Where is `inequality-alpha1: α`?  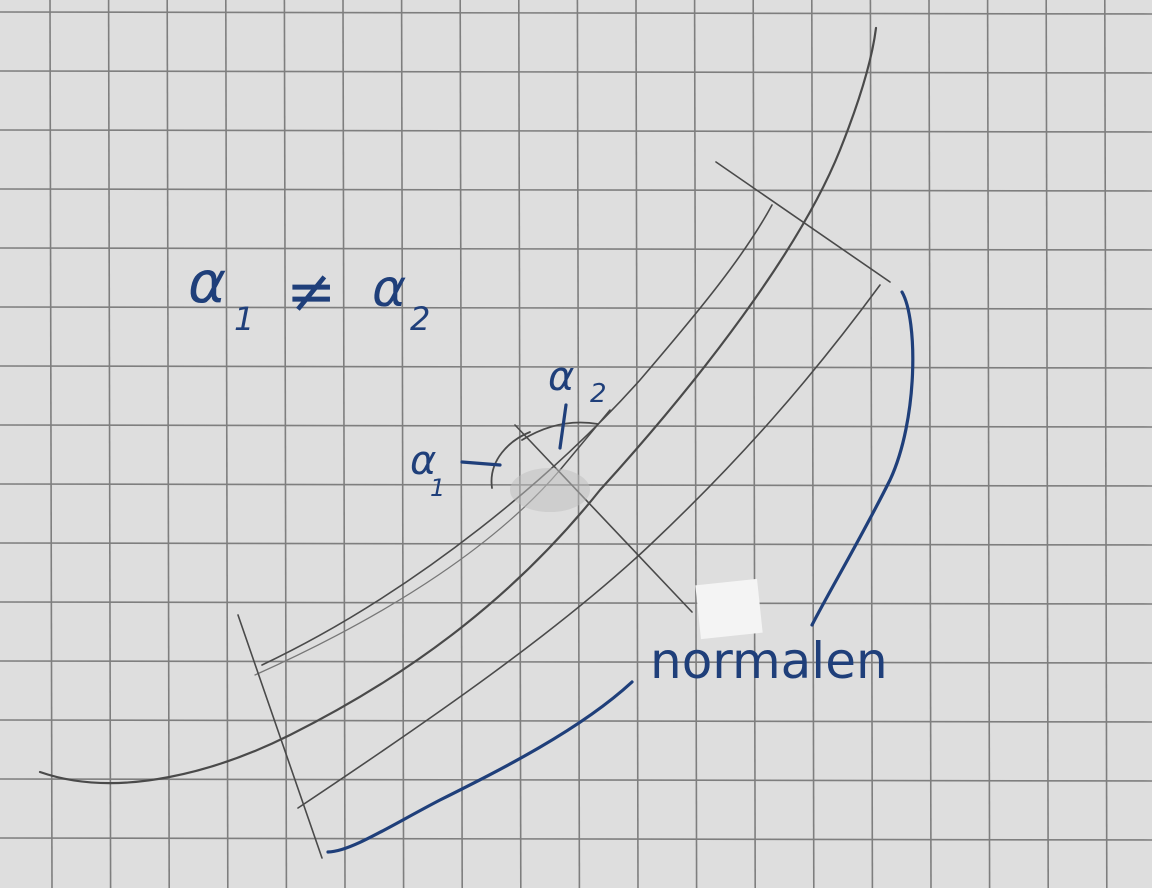 inequality-alpha1: α is located at coordinates (207, 282).